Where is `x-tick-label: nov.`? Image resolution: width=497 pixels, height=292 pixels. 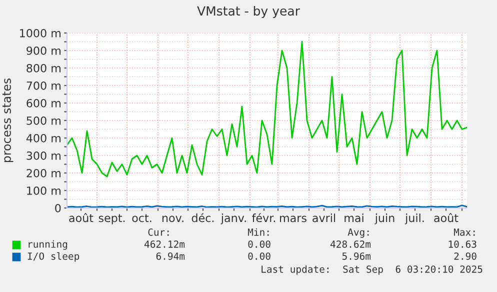 x-tick-label: nov. is located at coordinates (173, 219).